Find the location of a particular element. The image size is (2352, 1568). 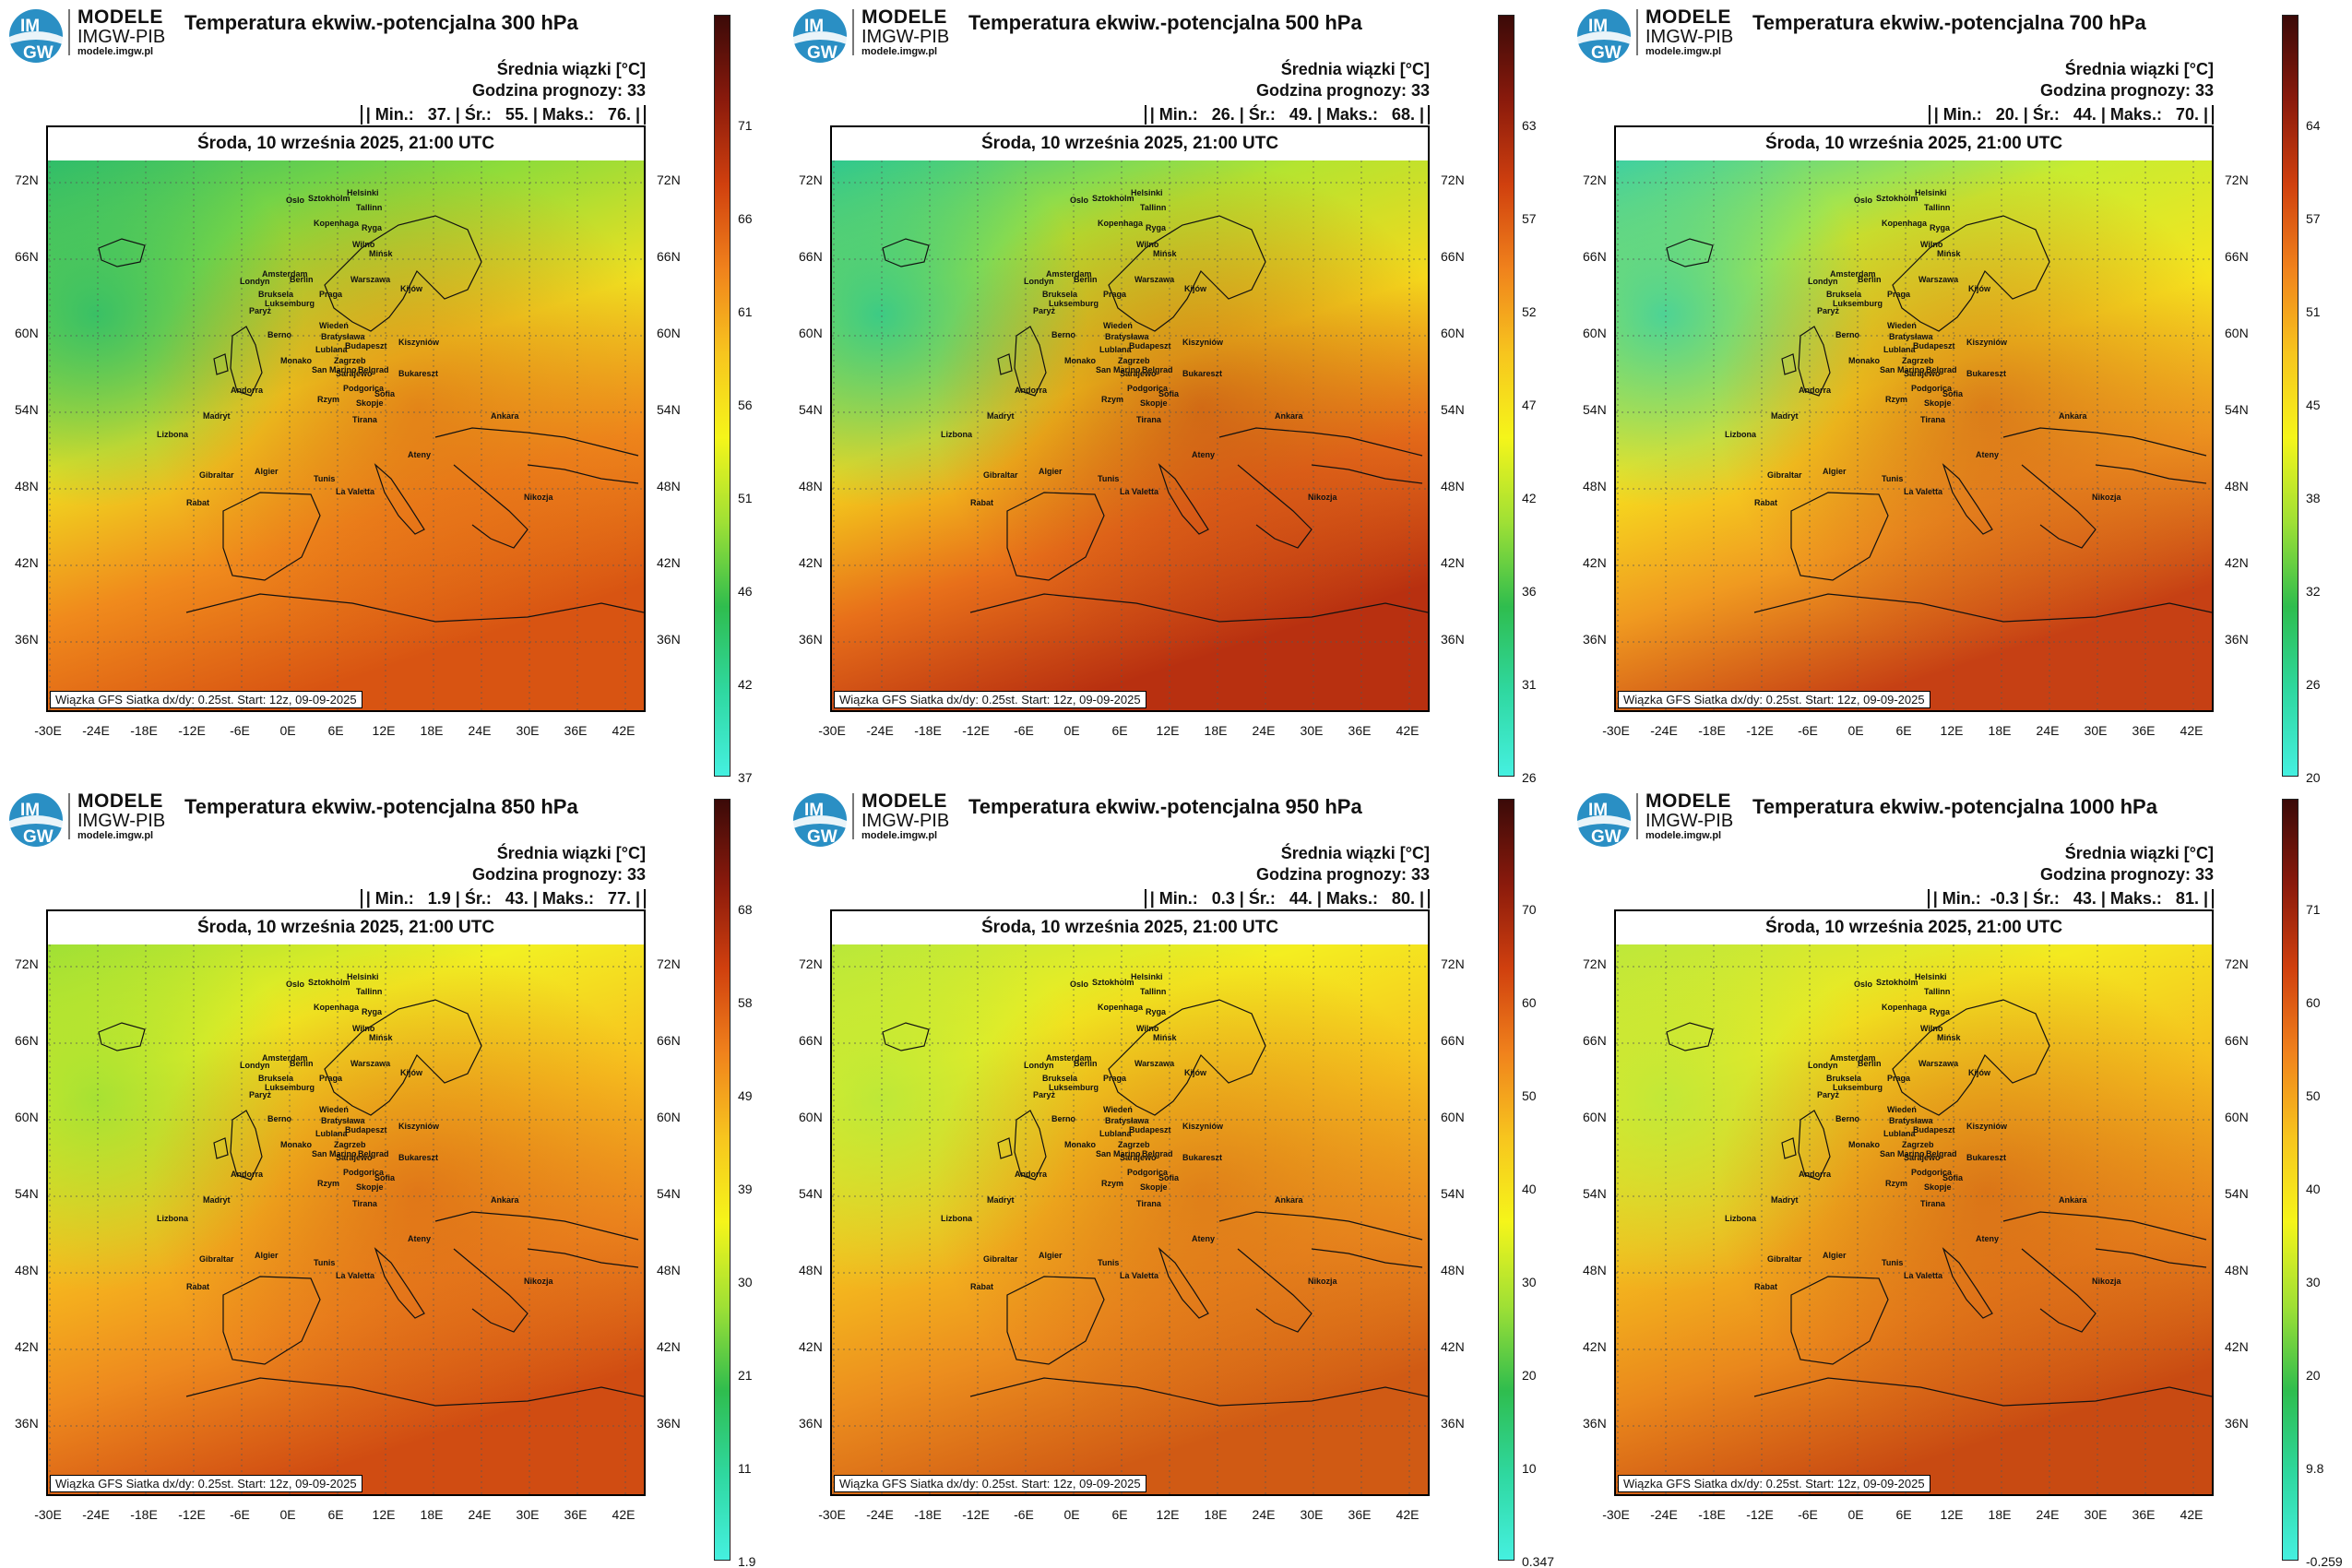

city-label: Kopenhaga is located at coordinates (1121, 223).